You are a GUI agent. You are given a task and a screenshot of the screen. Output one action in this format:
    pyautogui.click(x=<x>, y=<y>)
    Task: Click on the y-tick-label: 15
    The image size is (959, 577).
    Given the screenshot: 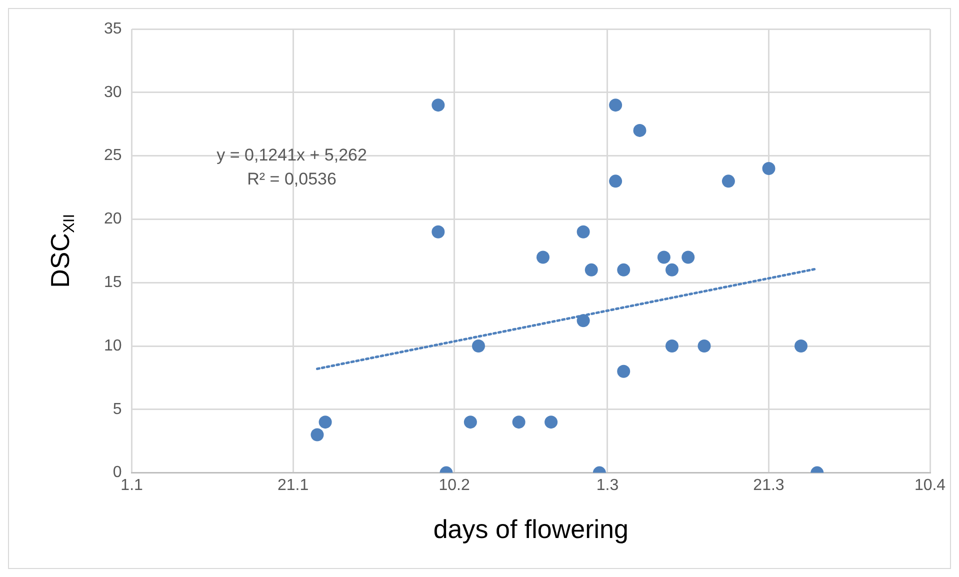 What is the action you would take?
    pyautogui.click(x=113, y=283)
    